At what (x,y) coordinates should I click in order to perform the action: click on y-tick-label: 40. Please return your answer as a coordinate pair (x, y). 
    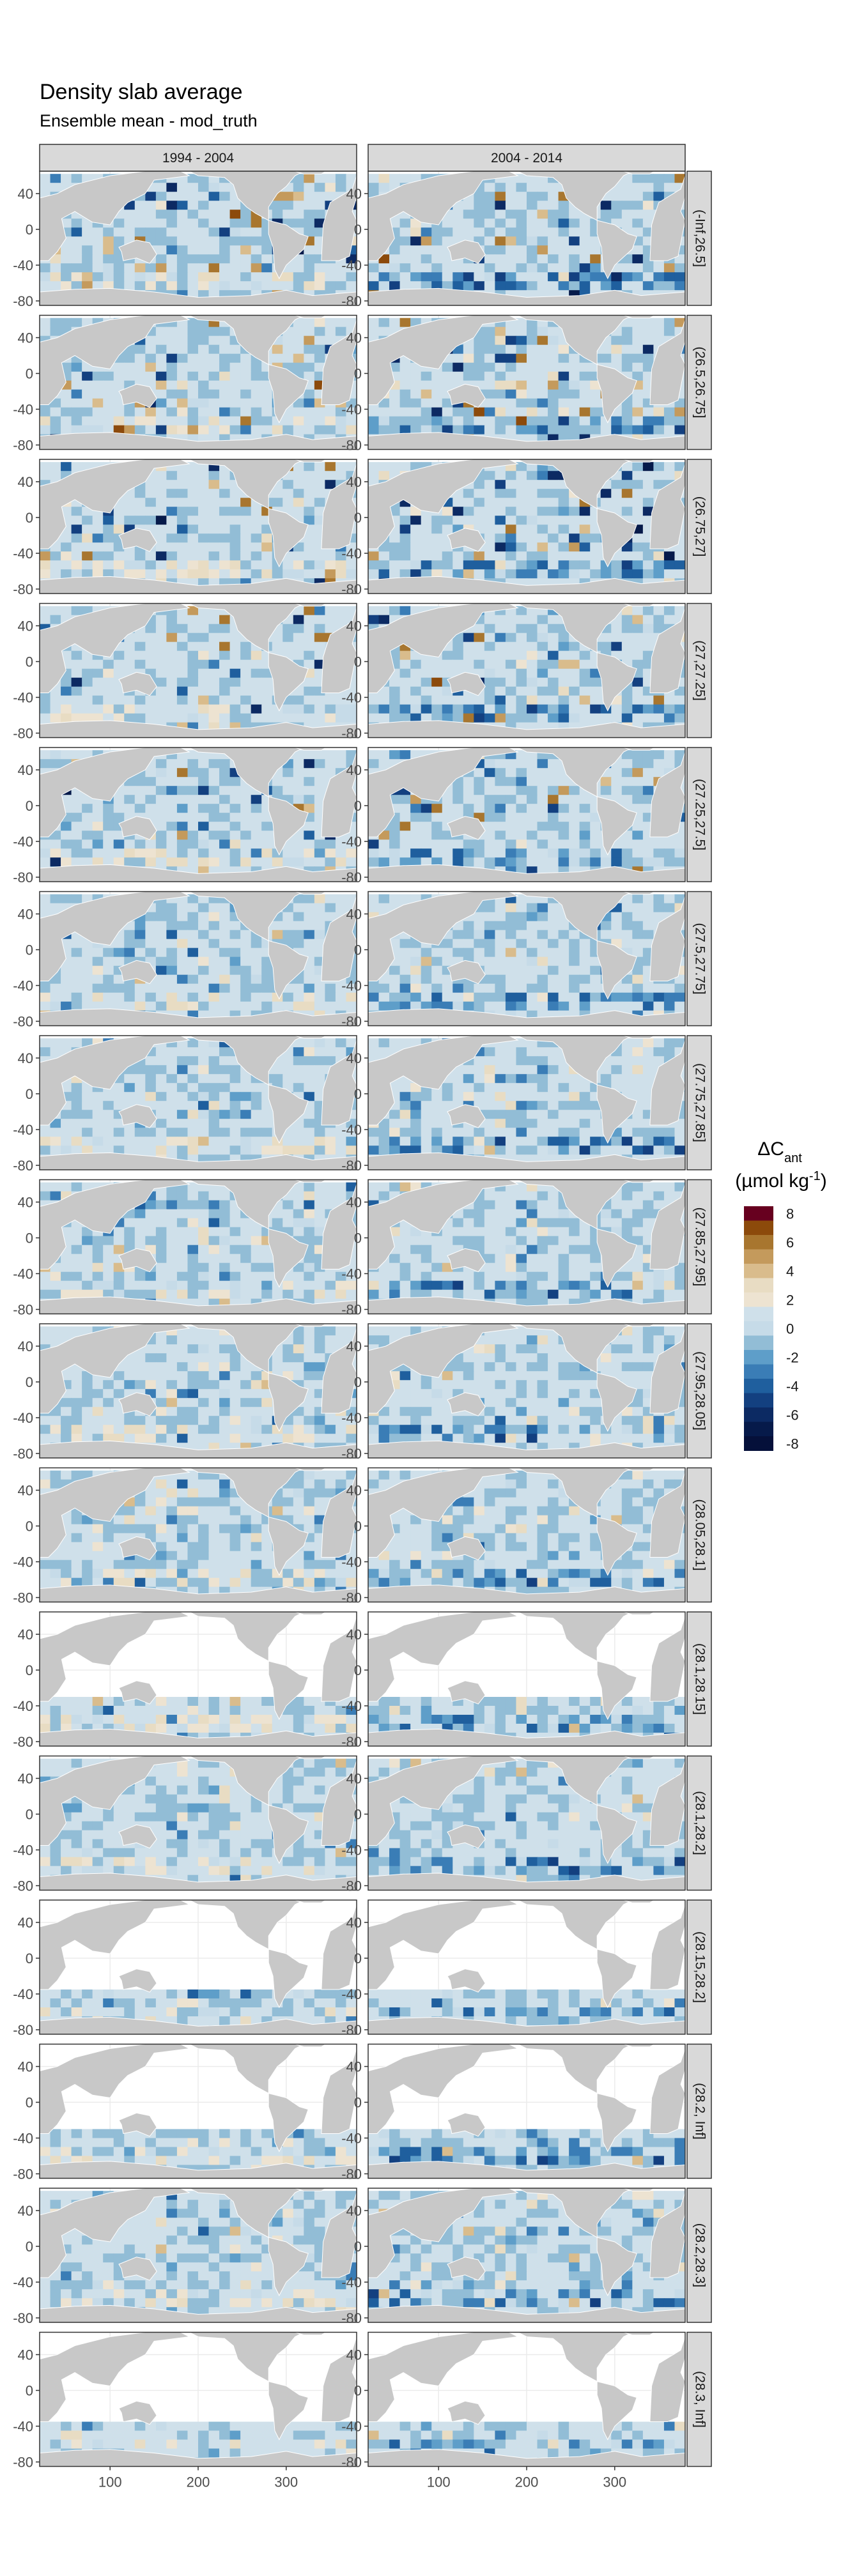
    Looking at the image, I should click on (354, 482).